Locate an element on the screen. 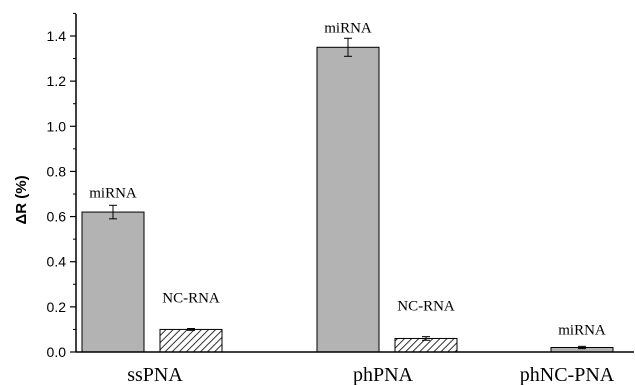 Image resolution: width=635 pixels, height=385 pixels. x-category-label: phNC-PNA is located at coordinates (567, 374).